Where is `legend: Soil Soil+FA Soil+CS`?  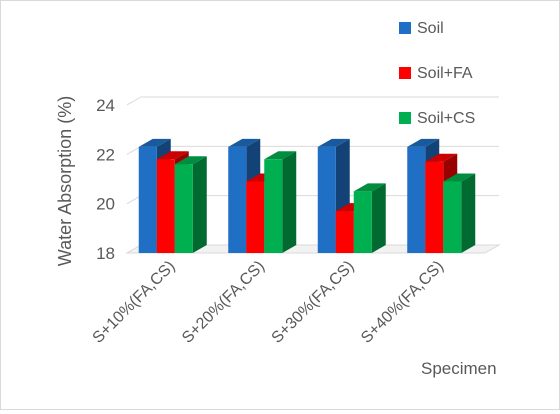 legend: Soil Soil+FA Soil+CS is located at coordinates (437, 73).